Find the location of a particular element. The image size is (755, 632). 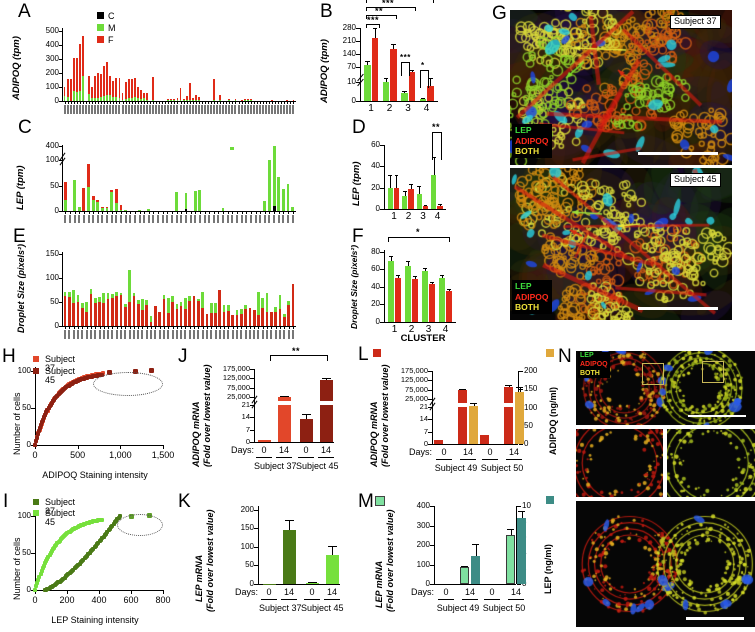

panel-f-sig-label: * is located at coordinates (418, 232).